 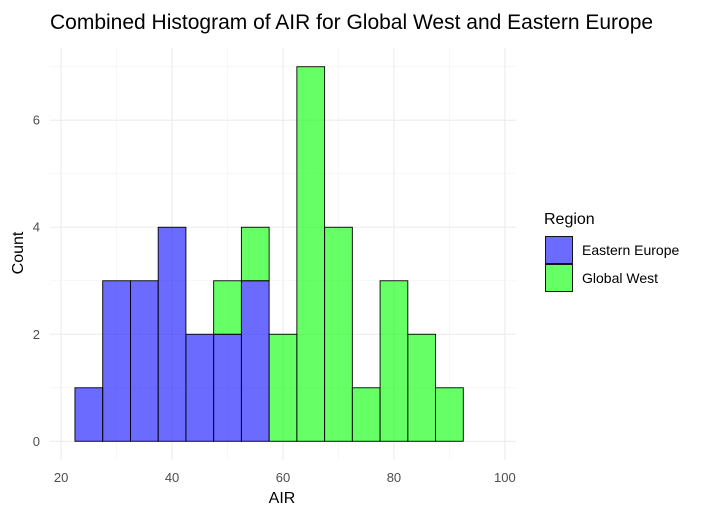 What do you see at coordinates (630, 250) in the screenshot?
I see `legend-label: Eastern Europe` at bounding box center [630, 250].